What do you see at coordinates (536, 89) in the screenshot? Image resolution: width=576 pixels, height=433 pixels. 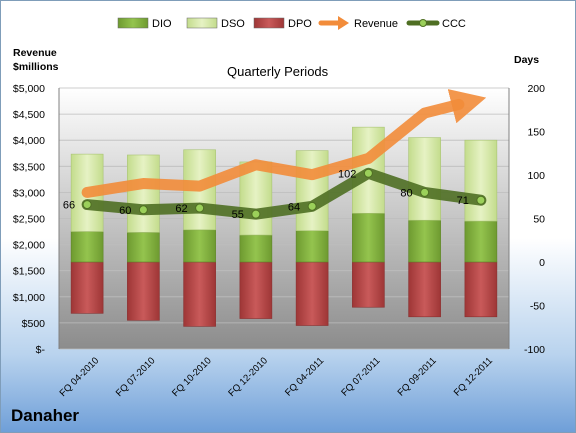 I see `right-tick-label: 200` at bounding box center [536, 89].